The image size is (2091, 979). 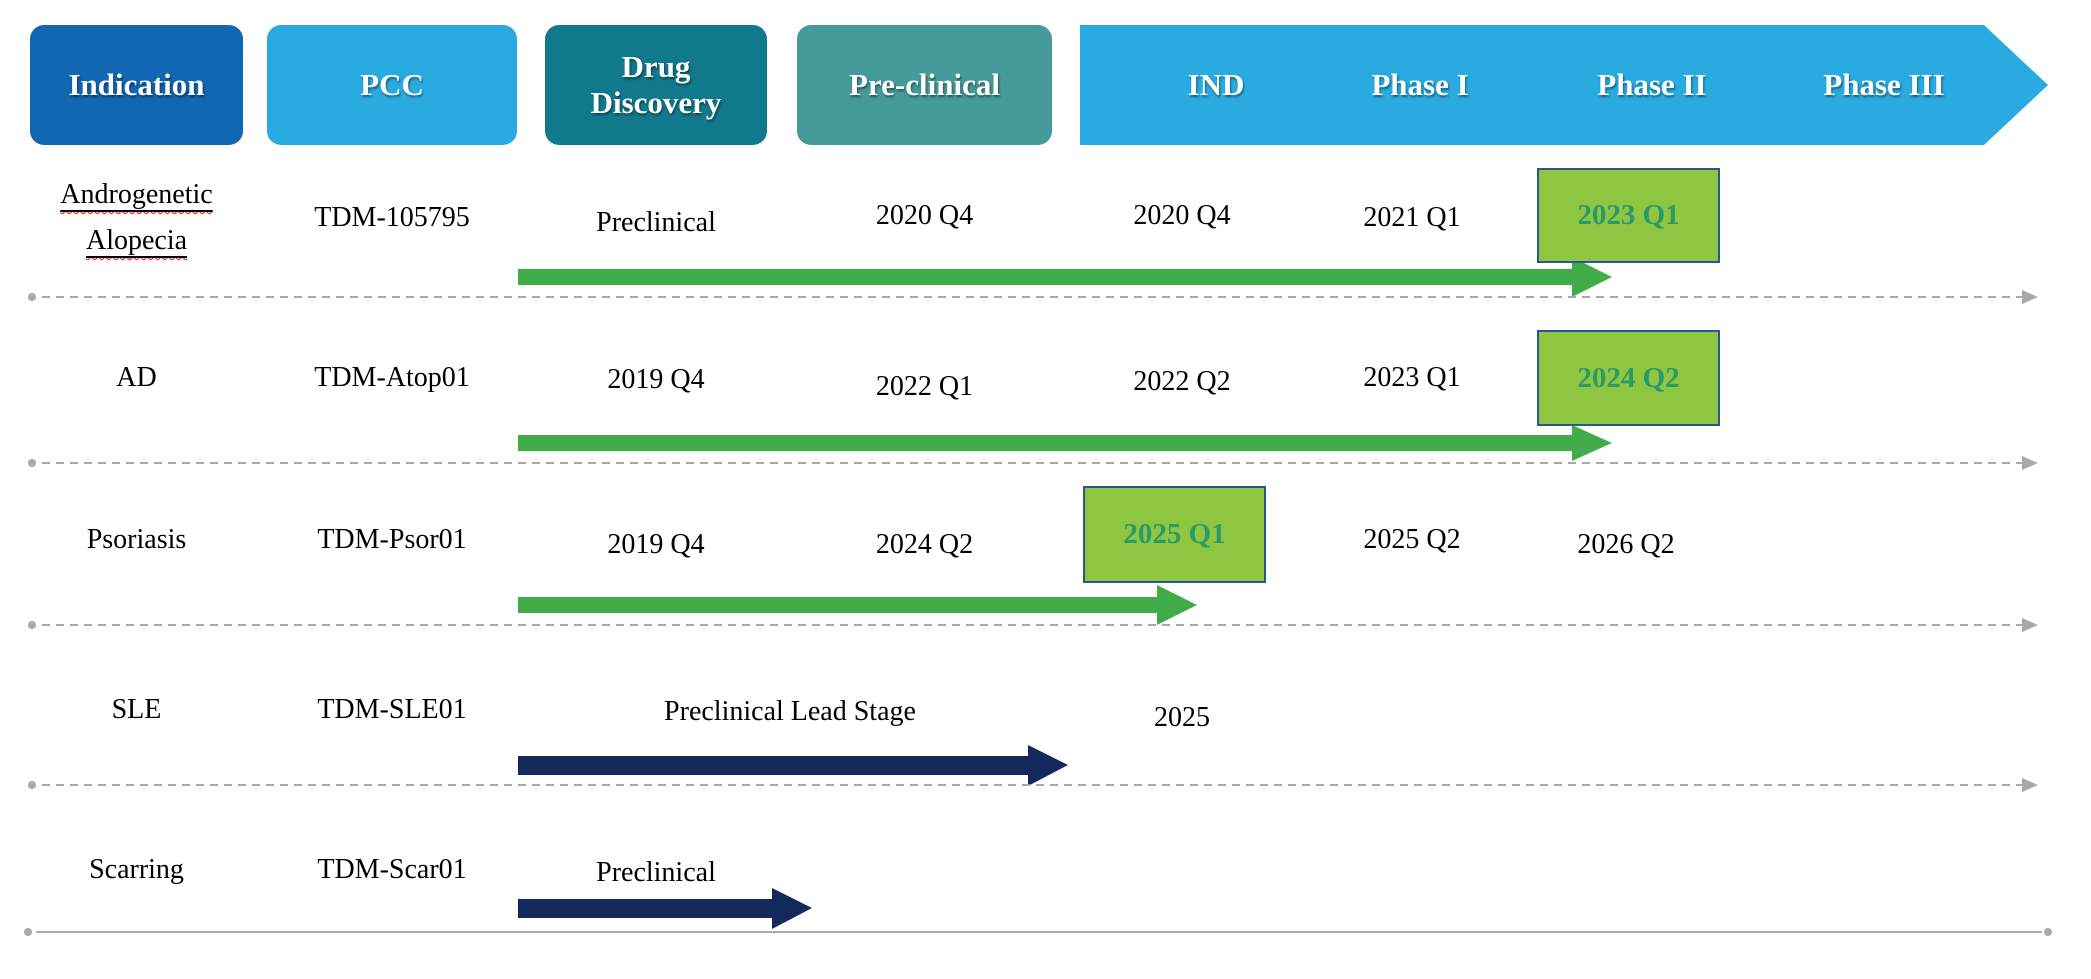 I want to click on row1-separator-dot, so click(x=32, y=297).